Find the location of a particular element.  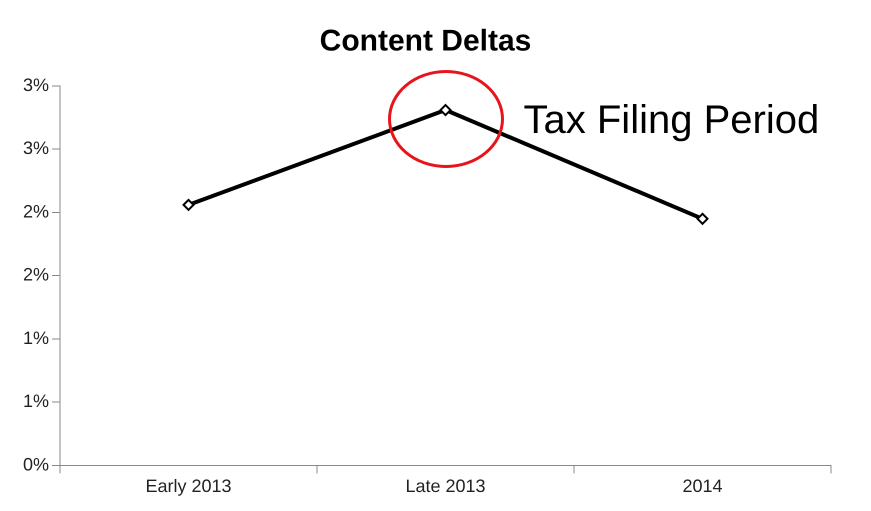

chart-title: Content Deltas is located at coordinates (426, 41).